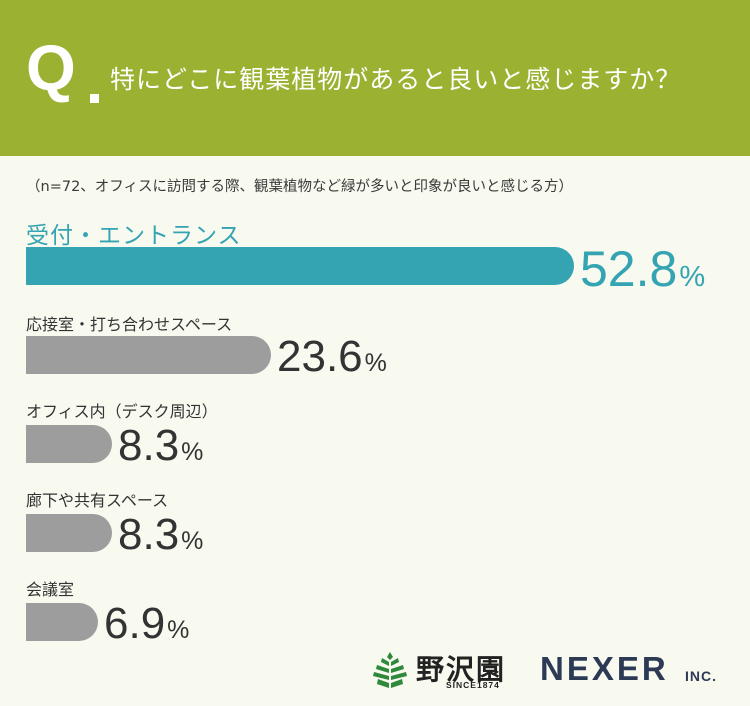 The image size is (750, 706). Describe the element at coordinates (473, 685) in the screenshot. I see `nozawa-since-text: SINCE1874` at that location.